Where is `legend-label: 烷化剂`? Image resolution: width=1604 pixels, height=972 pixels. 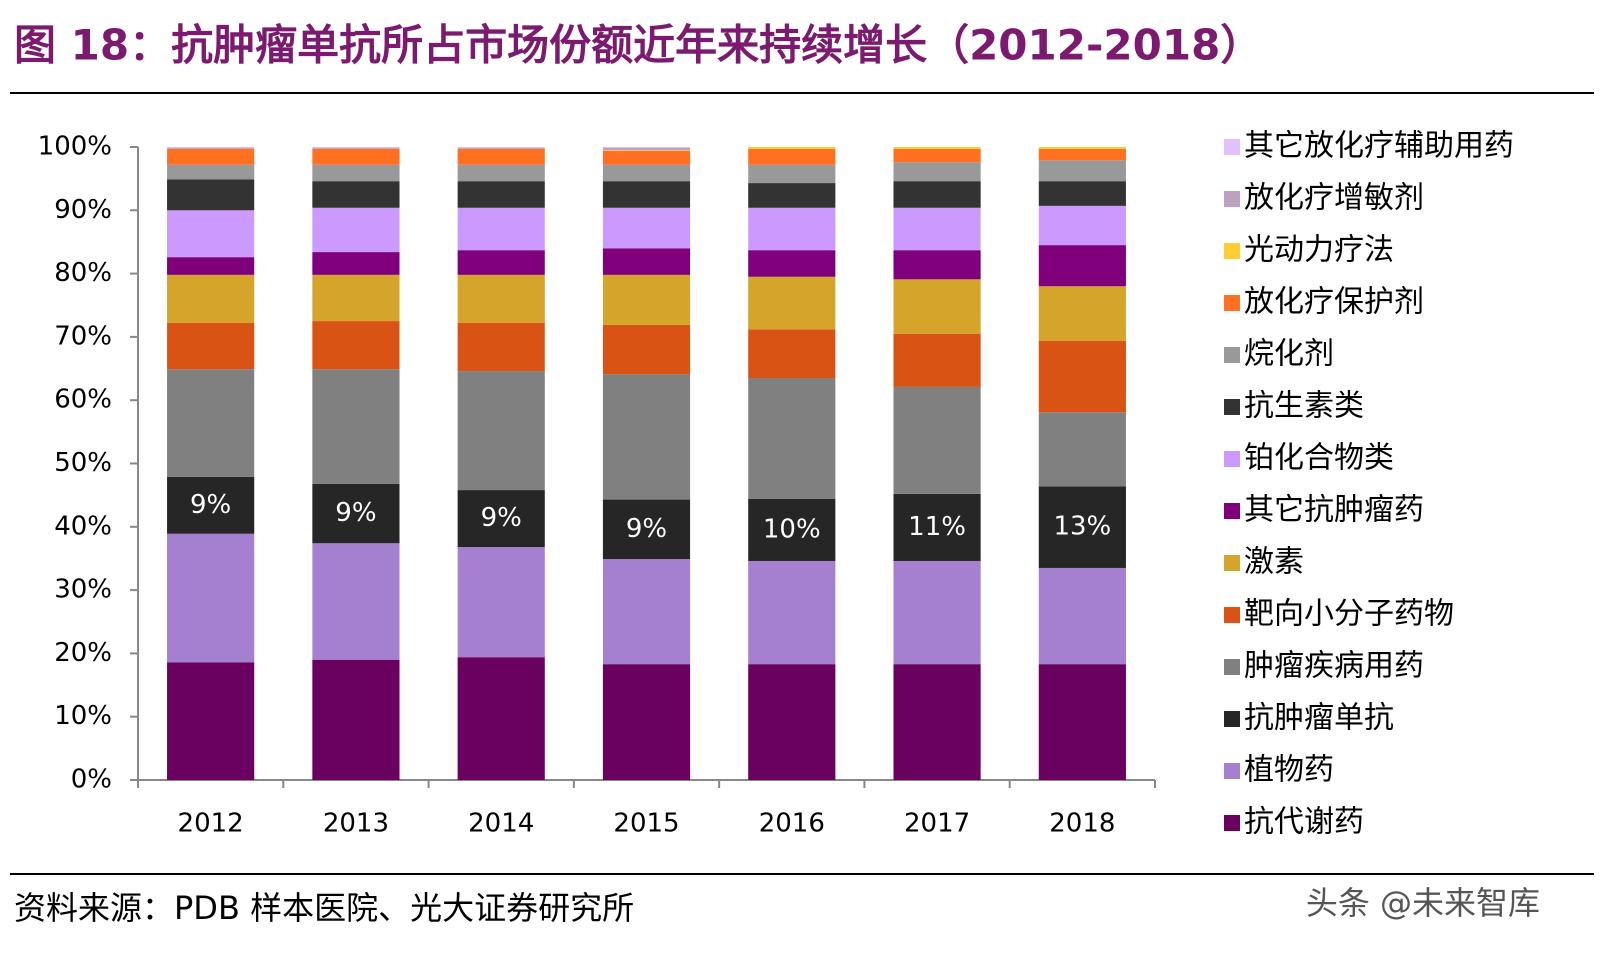 legend-label: 烷化剂 is located at coordinates (1289, 354).